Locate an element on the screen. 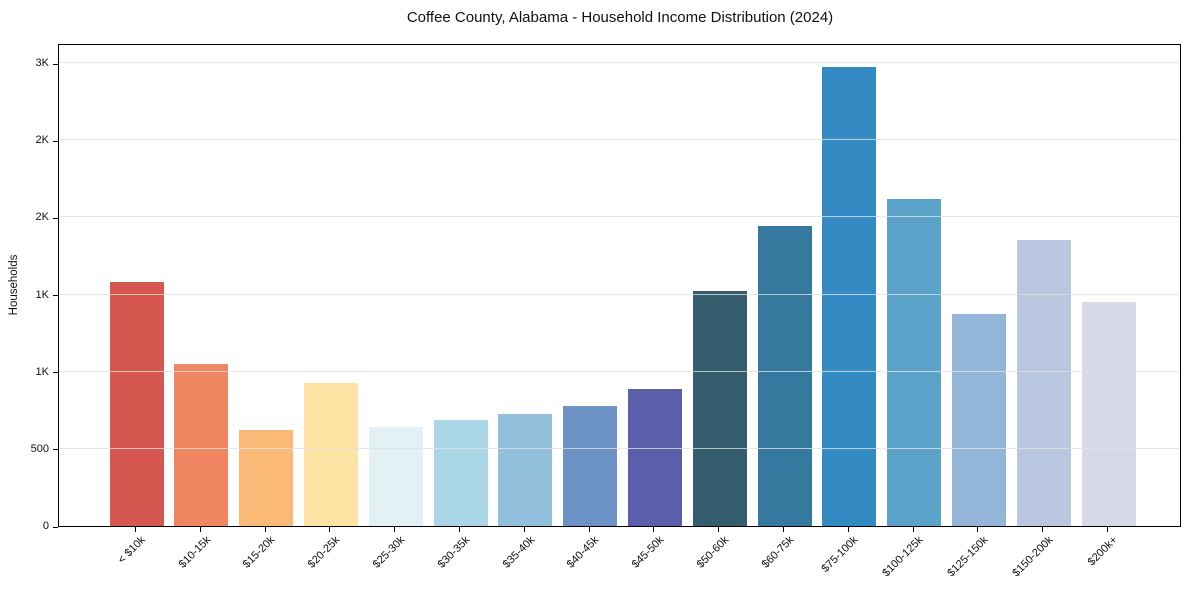 Image resolution: width=1189 pixels, height=590 pixels. bar-$20-25k is located at coordinates (330, 454).